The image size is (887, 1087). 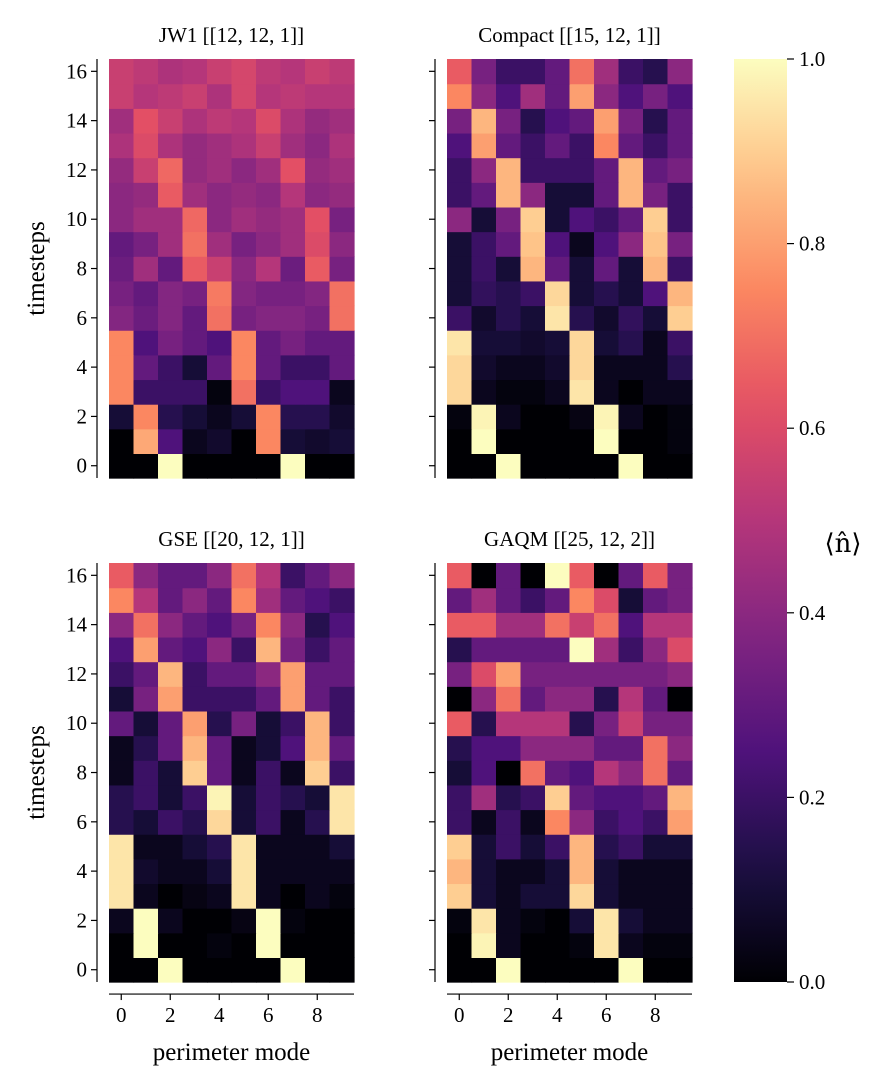 I want to click on y-axis-label: timesteps, so click(x=36, y=772).